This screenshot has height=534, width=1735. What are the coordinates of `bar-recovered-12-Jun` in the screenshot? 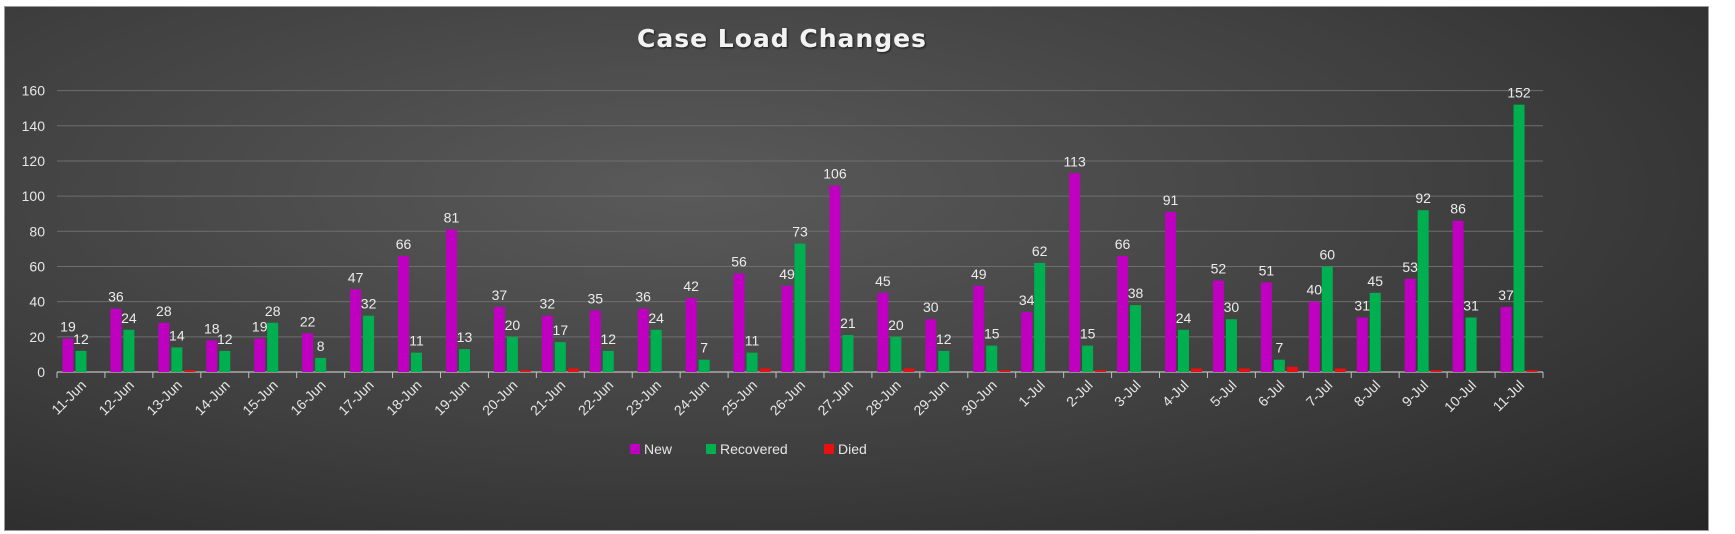 It's located at (129, 350).